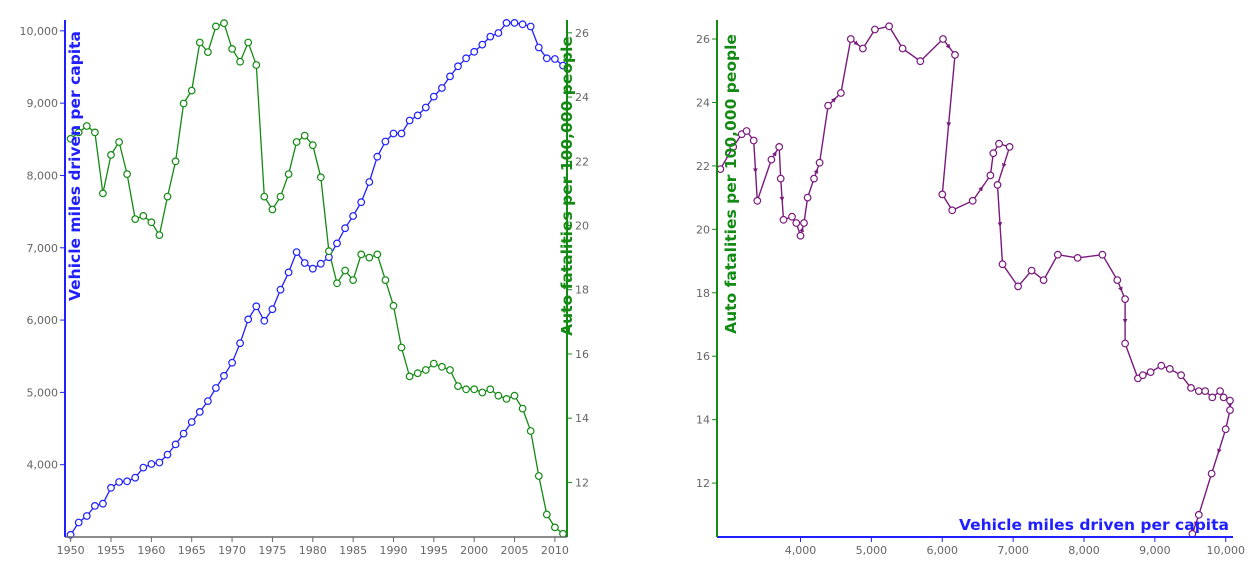  Describe the element at coordinates (86, 126) in the screenshot. I see `data-point-fatalities-1952` at that location.